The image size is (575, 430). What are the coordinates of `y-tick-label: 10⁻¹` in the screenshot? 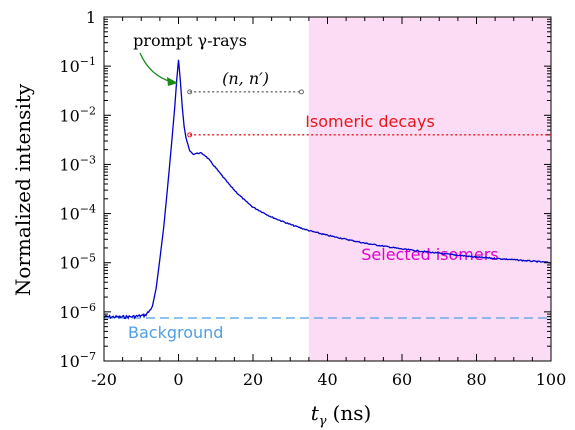 It's located at (77, 65).